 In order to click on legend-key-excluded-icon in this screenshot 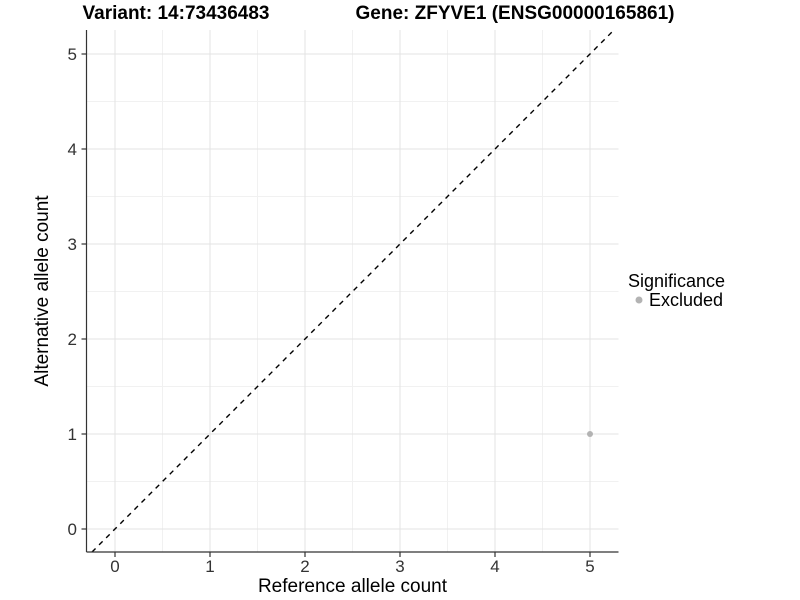, I will do `click(639, 300)`.